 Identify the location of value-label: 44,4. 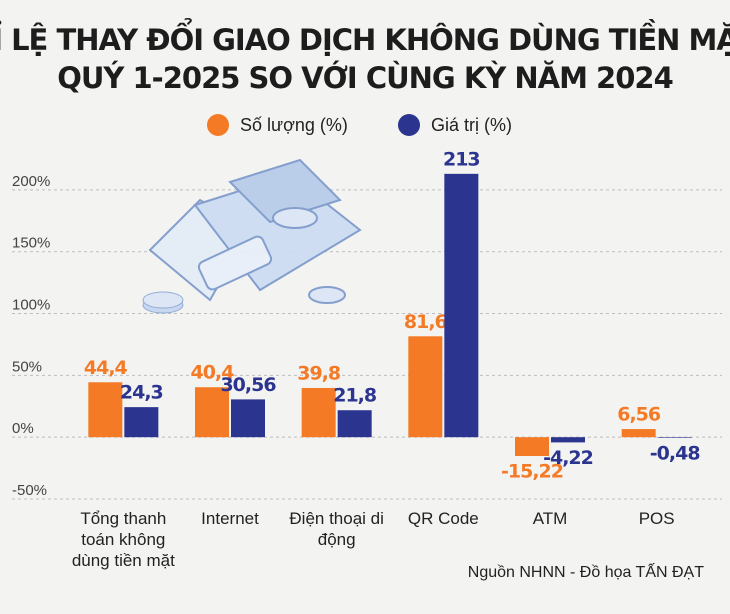
(106, 368).